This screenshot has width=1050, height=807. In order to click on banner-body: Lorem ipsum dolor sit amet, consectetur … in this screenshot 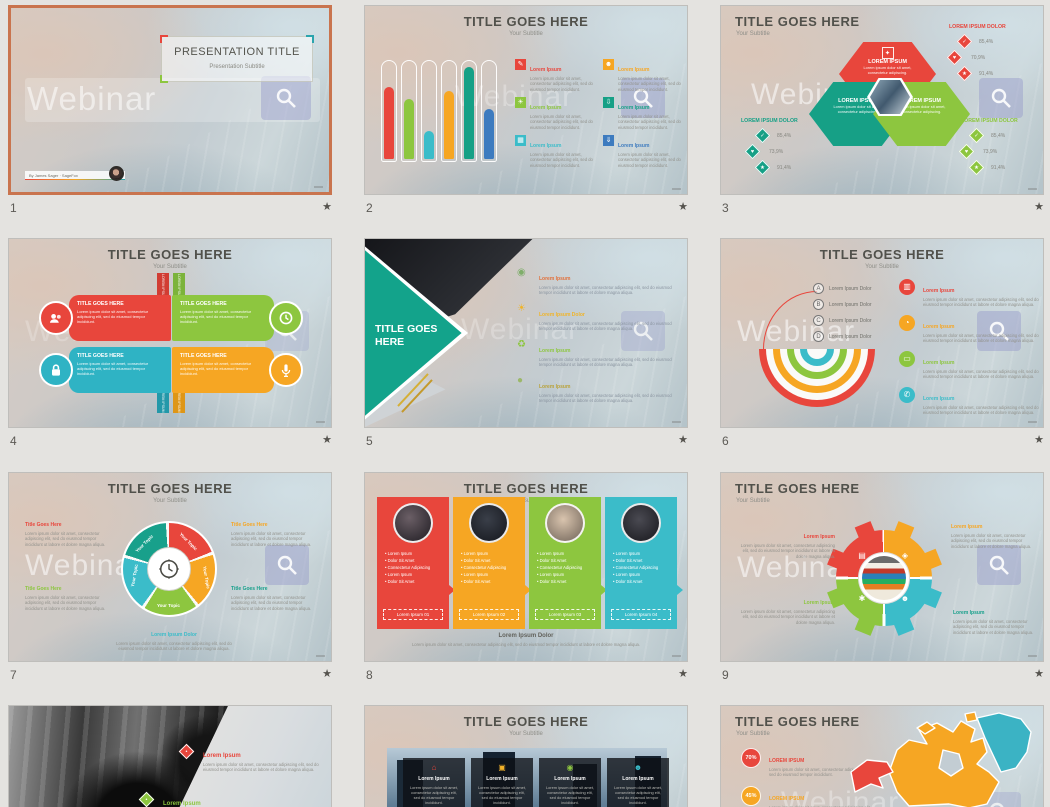, I will do `click(216, 368)`.